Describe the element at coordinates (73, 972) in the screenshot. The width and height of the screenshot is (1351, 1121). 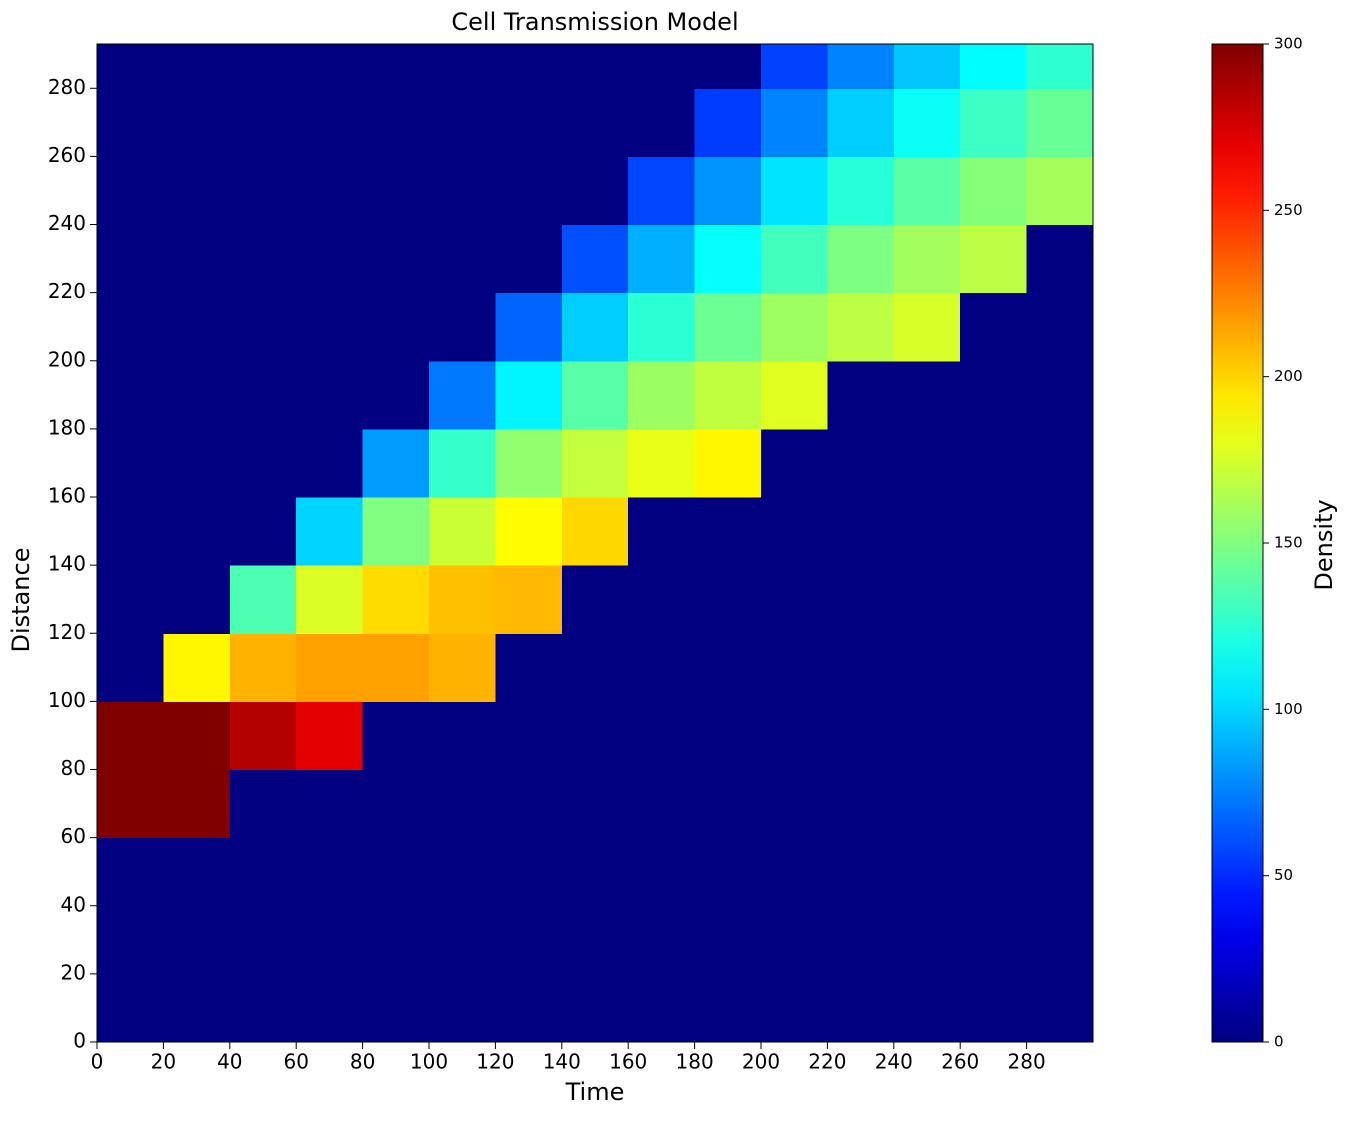
I see `y-tick-label: 20` at that location.